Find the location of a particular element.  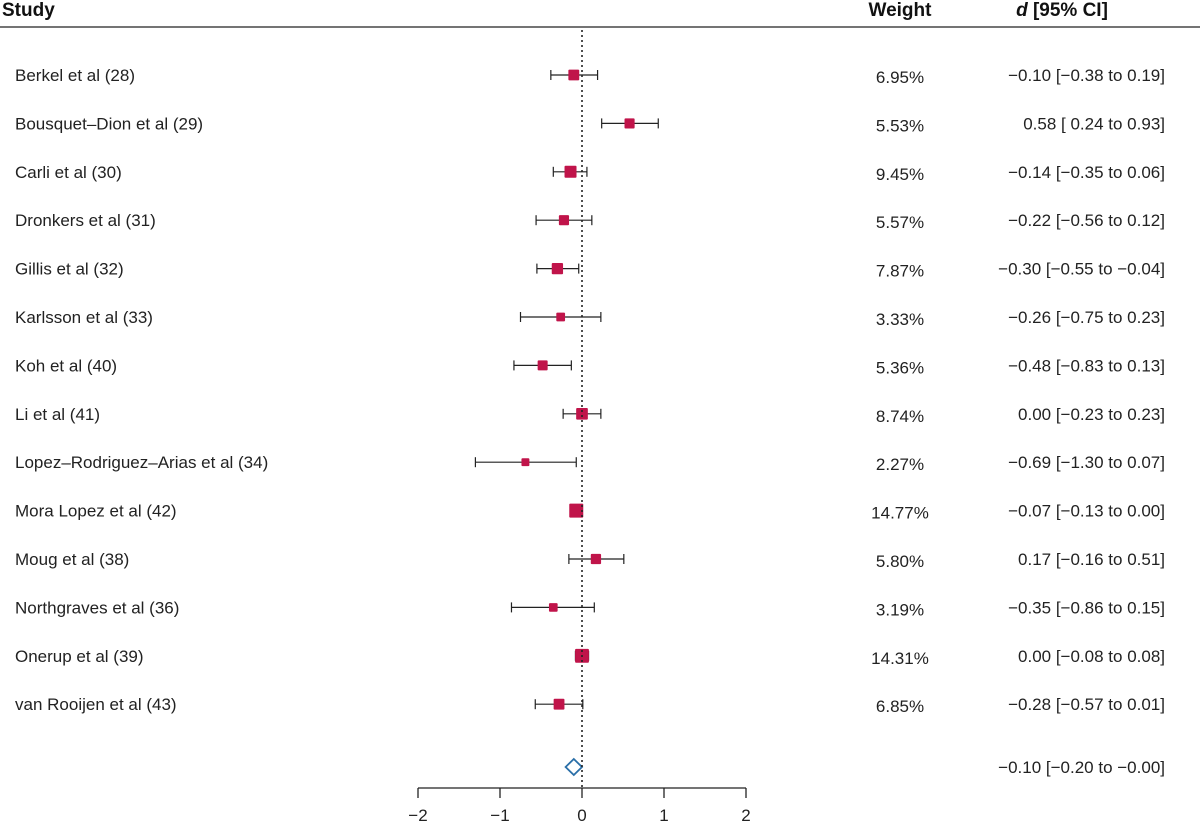

study-ci: −0.30 [−0.55 to −0.04] is located at coordinates (1081, 269).